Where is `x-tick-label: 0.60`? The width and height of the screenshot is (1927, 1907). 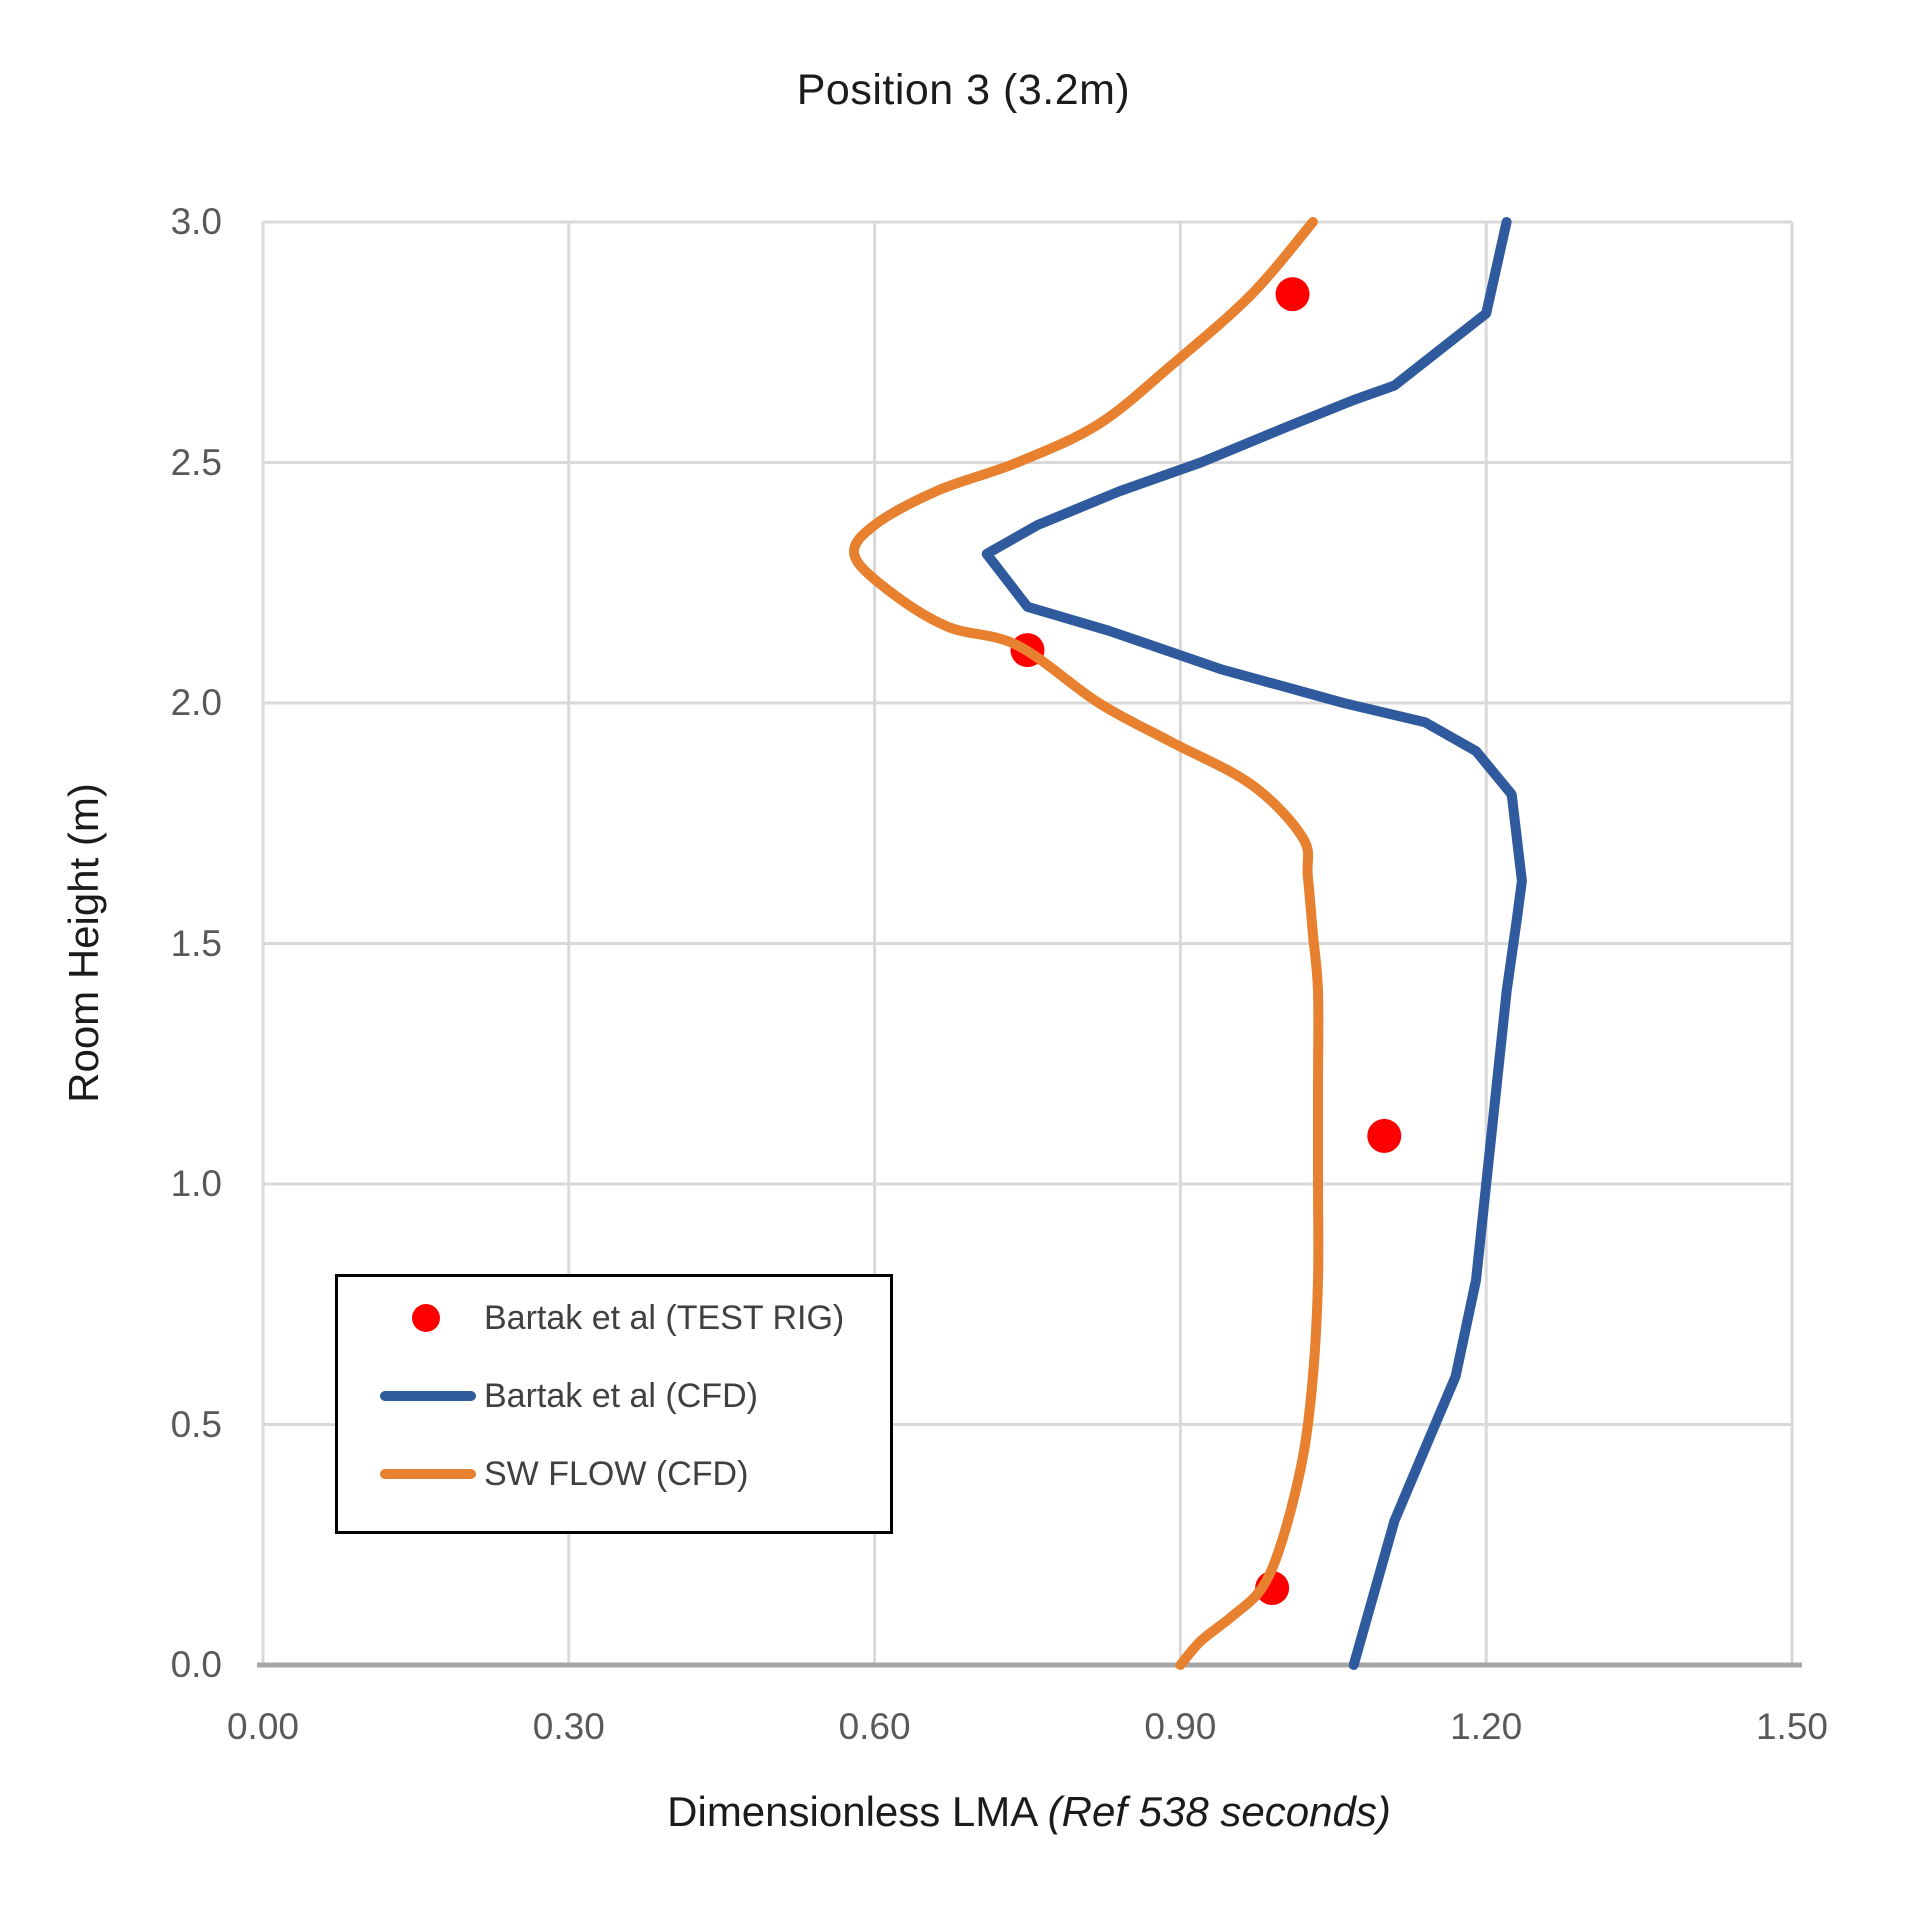 x-tick-label: 0.60 is located at coordinates (874, 1726).